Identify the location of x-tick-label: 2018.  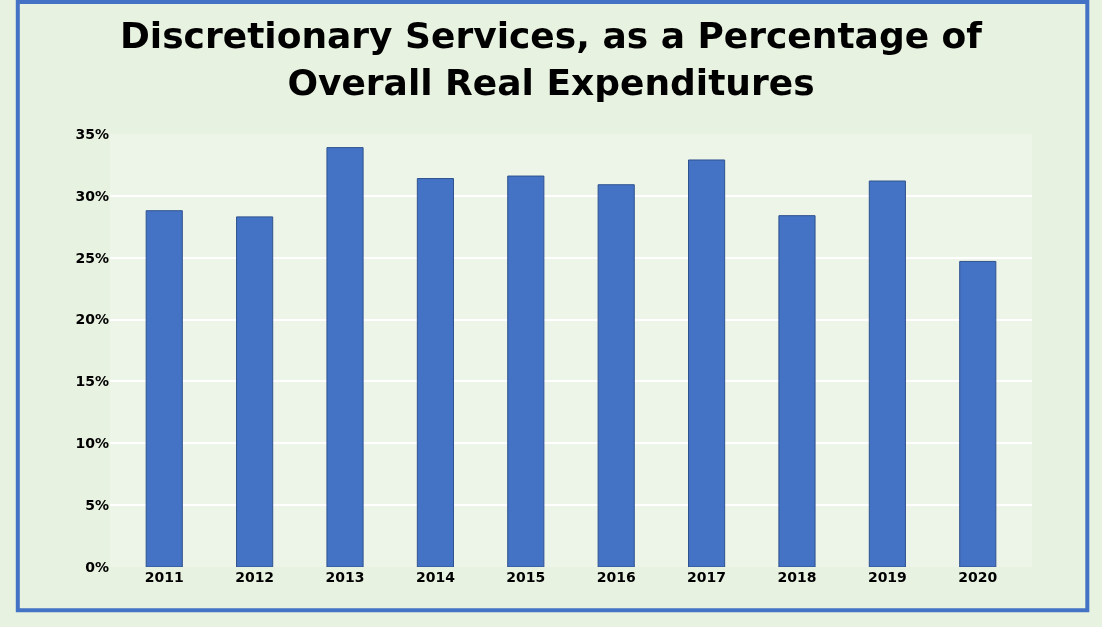
(797, 577).